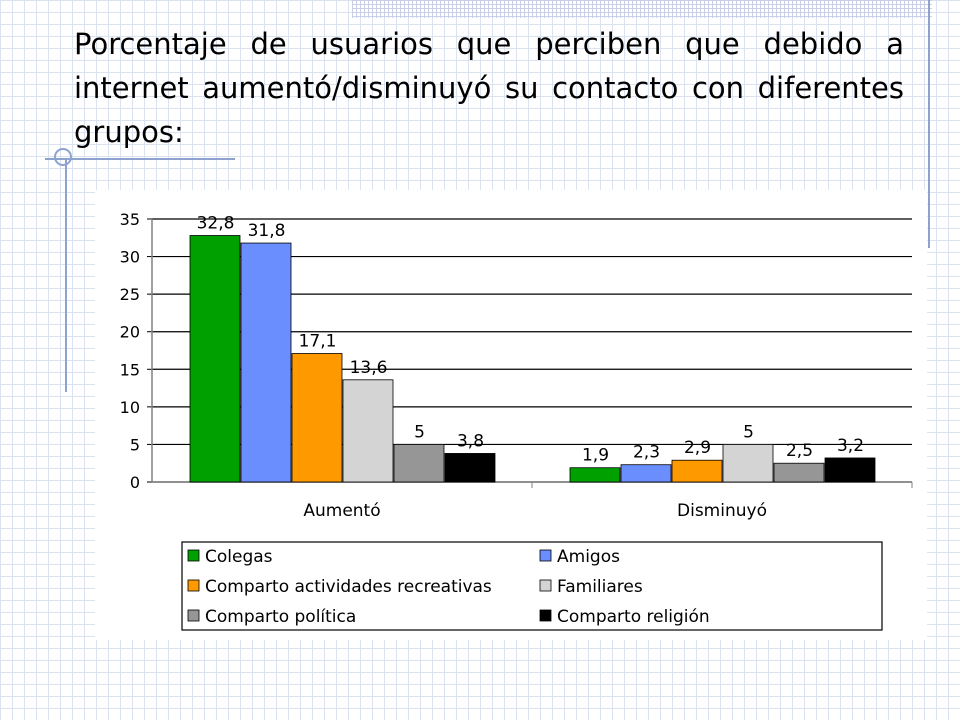 The width and height of the screenshot is (960, 720). What do you see at coordinates (63, 157) in the screenshot?
I see `decorative-circle` at bounding box center [63, 157].